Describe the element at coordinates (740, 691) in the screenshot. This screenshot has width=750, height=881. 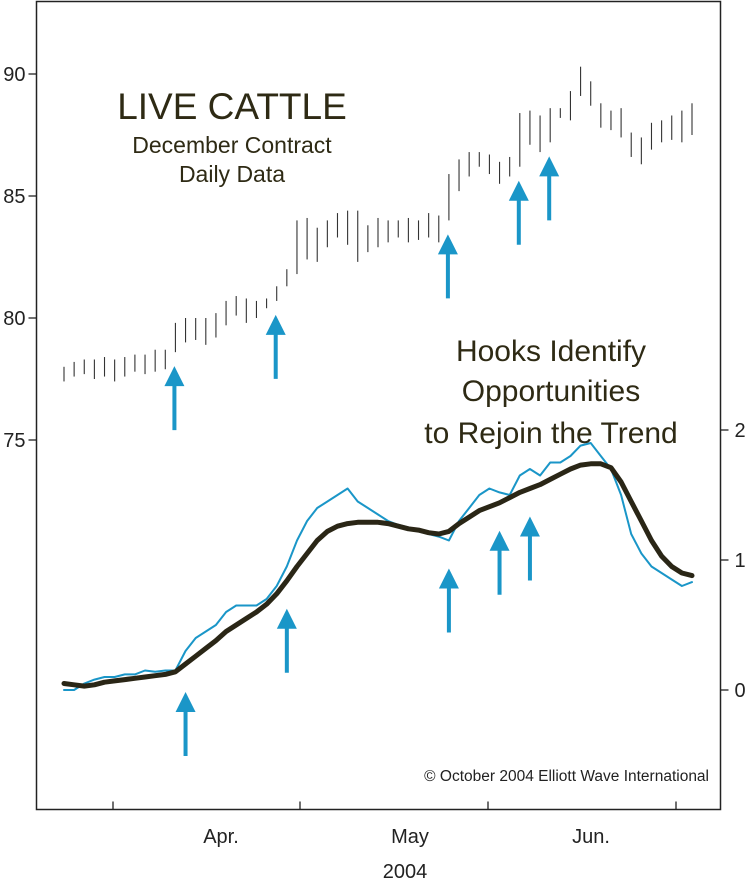
I see `right-tick-label: 0` at that location.